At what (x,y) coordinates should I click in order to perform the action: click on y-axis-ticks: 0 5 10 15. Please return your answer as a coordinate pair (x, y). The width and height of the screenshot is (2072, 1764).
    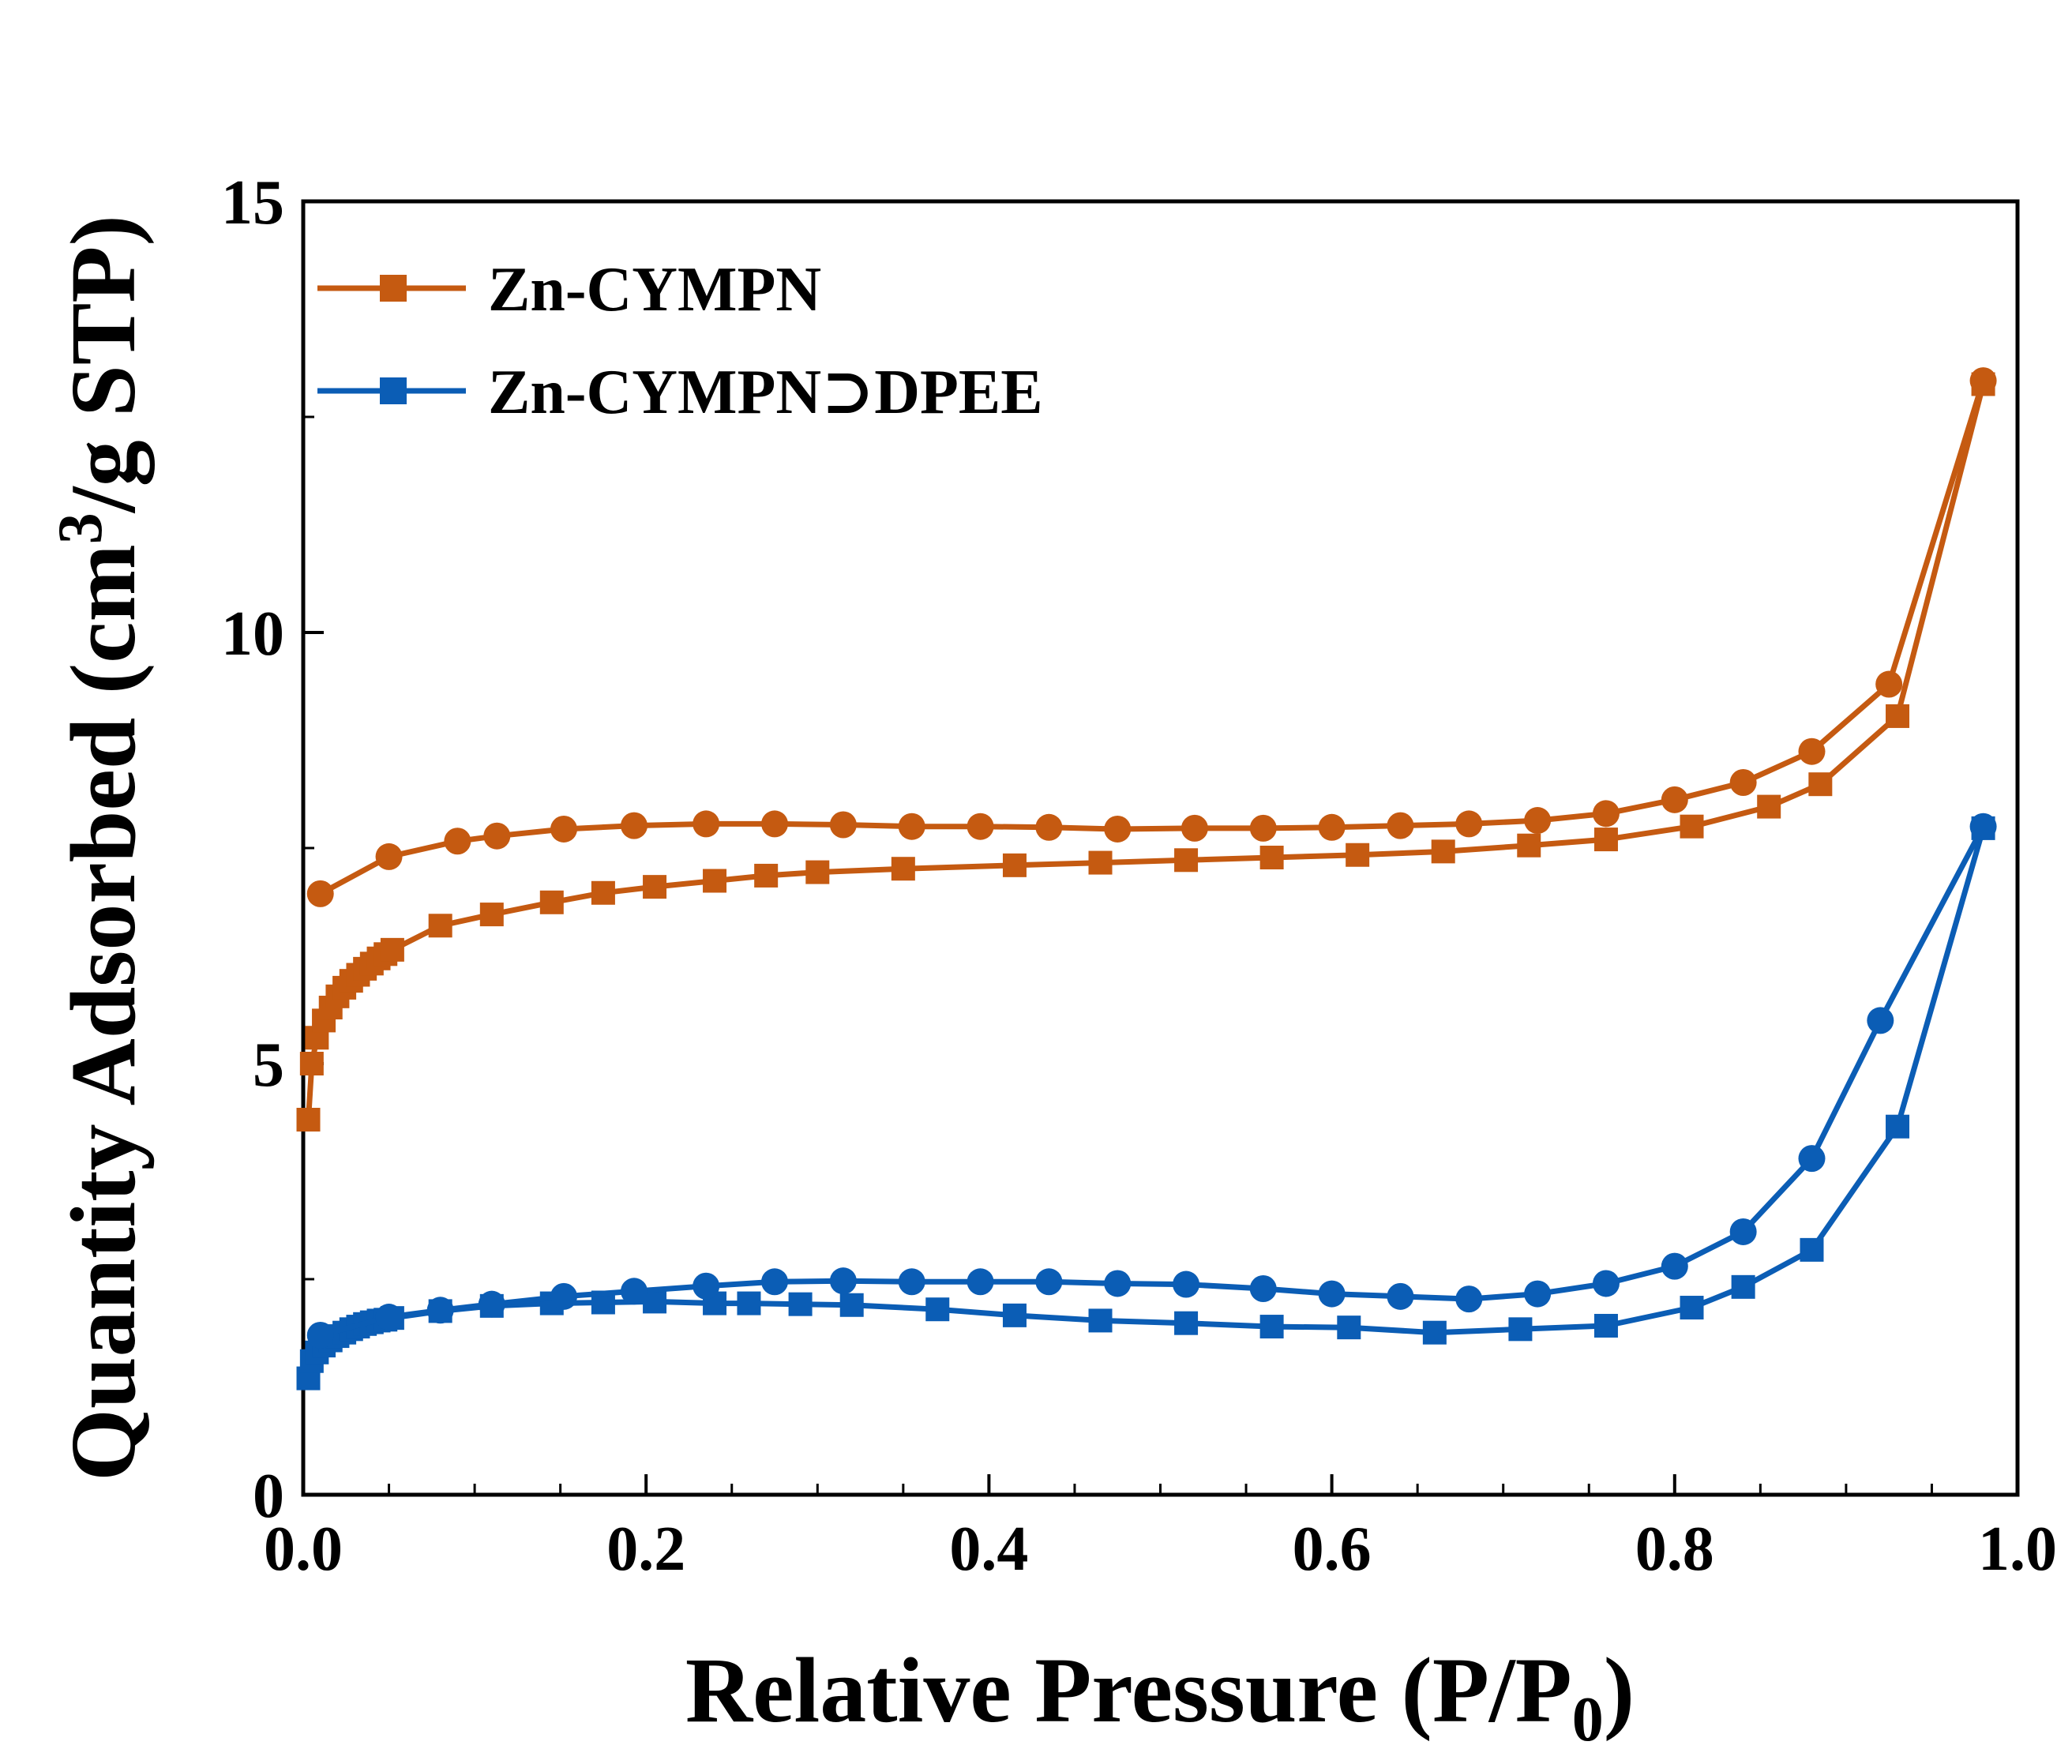
    Looking at the image, I should click on (272, 849).